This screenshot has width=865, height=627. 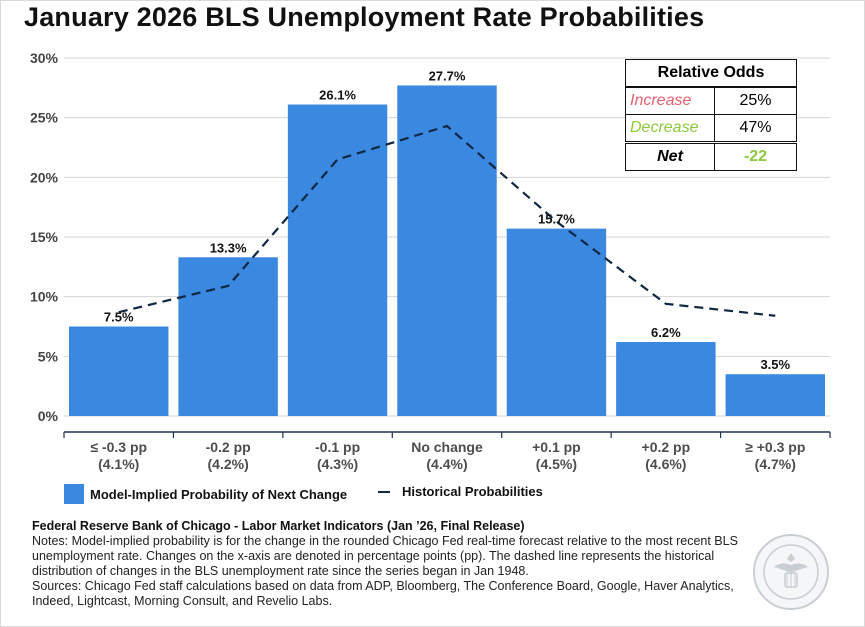 I want to click on y-tick-label: 25%, so click(x=44, y=118).